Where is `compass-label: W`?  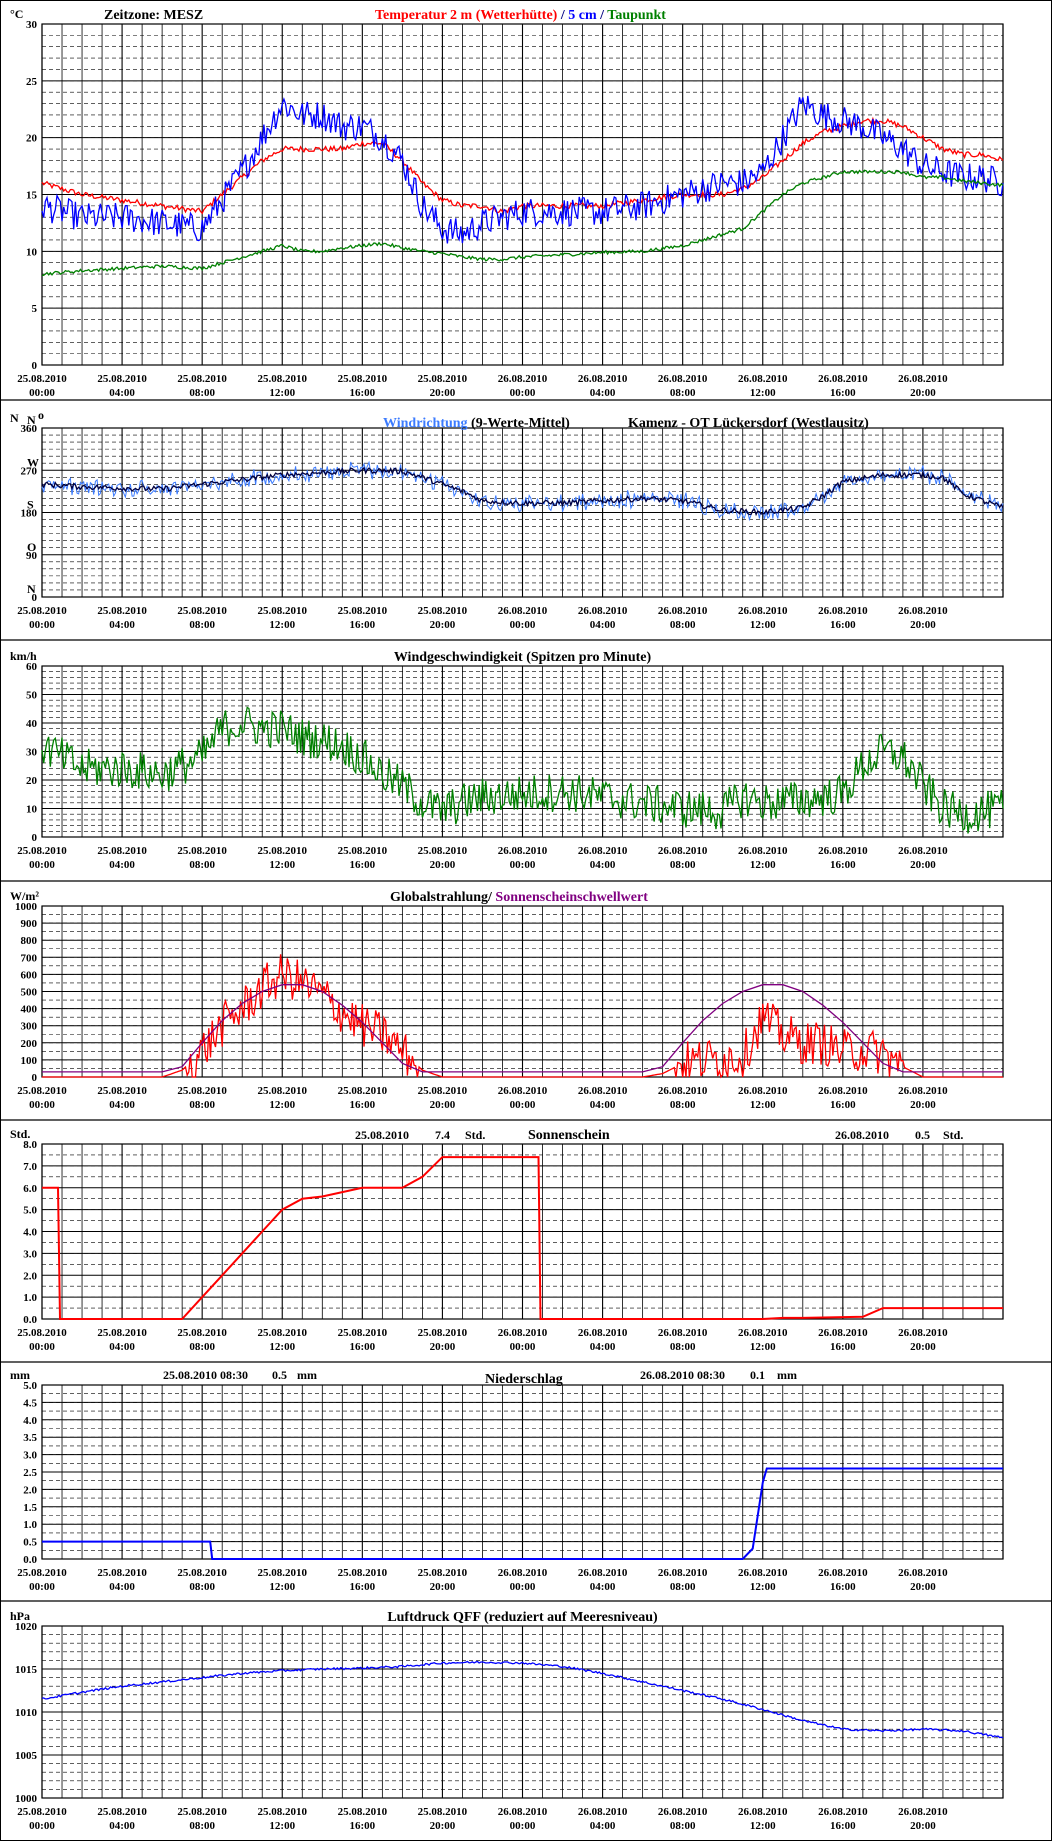
compass-label: W is located at coordinates (33, 462).